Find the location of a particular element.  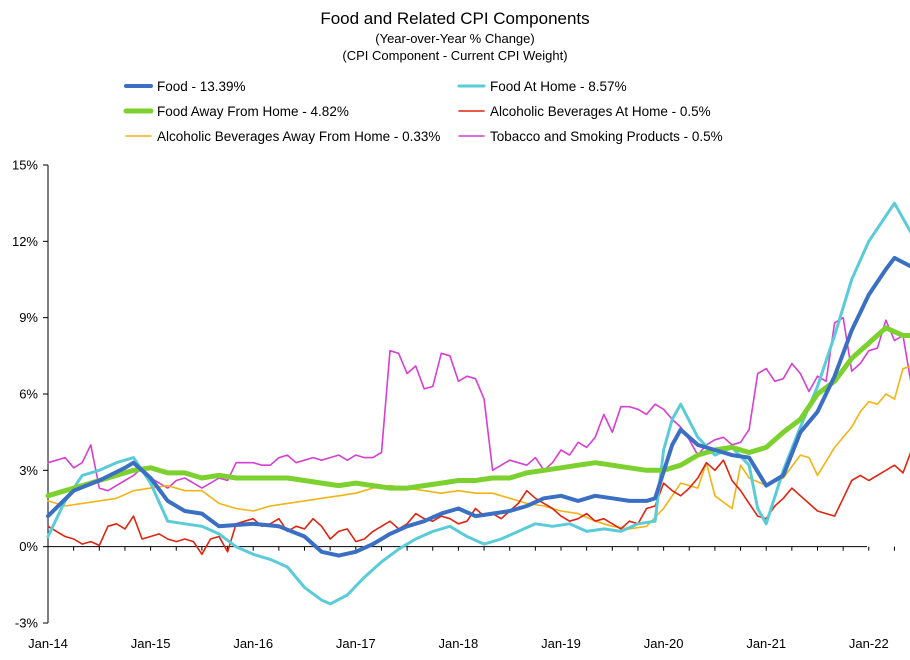

y-tick-label: 12% is located at coordinates (25, 241).